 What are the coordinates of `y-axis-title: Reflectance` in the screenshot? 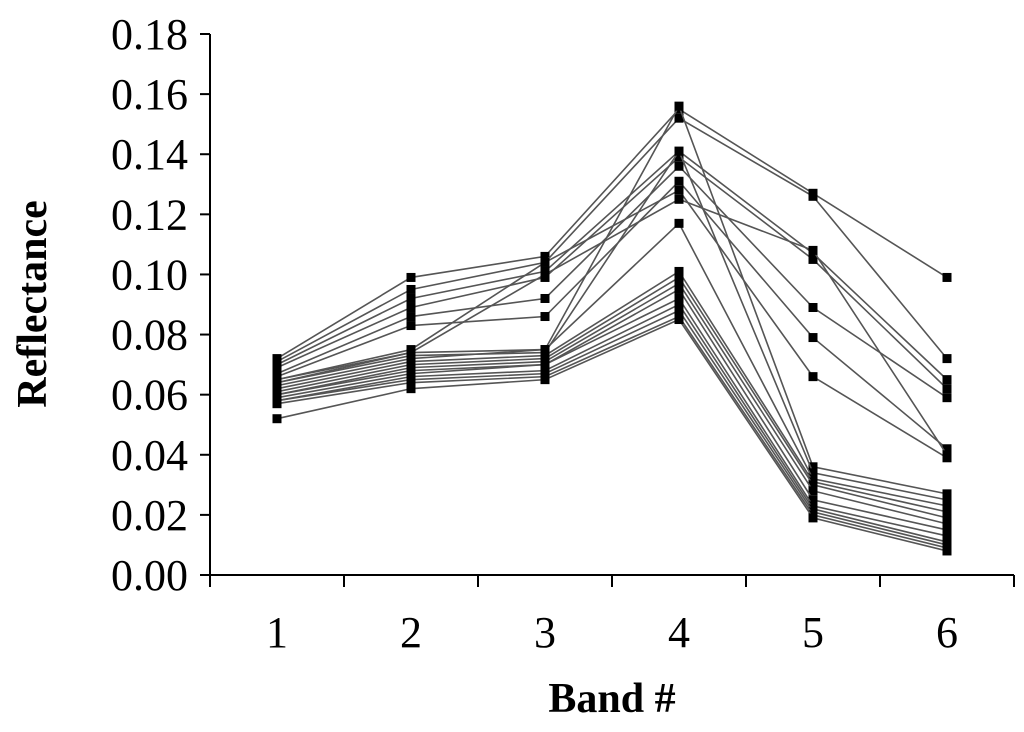 It's located at (33, 304).